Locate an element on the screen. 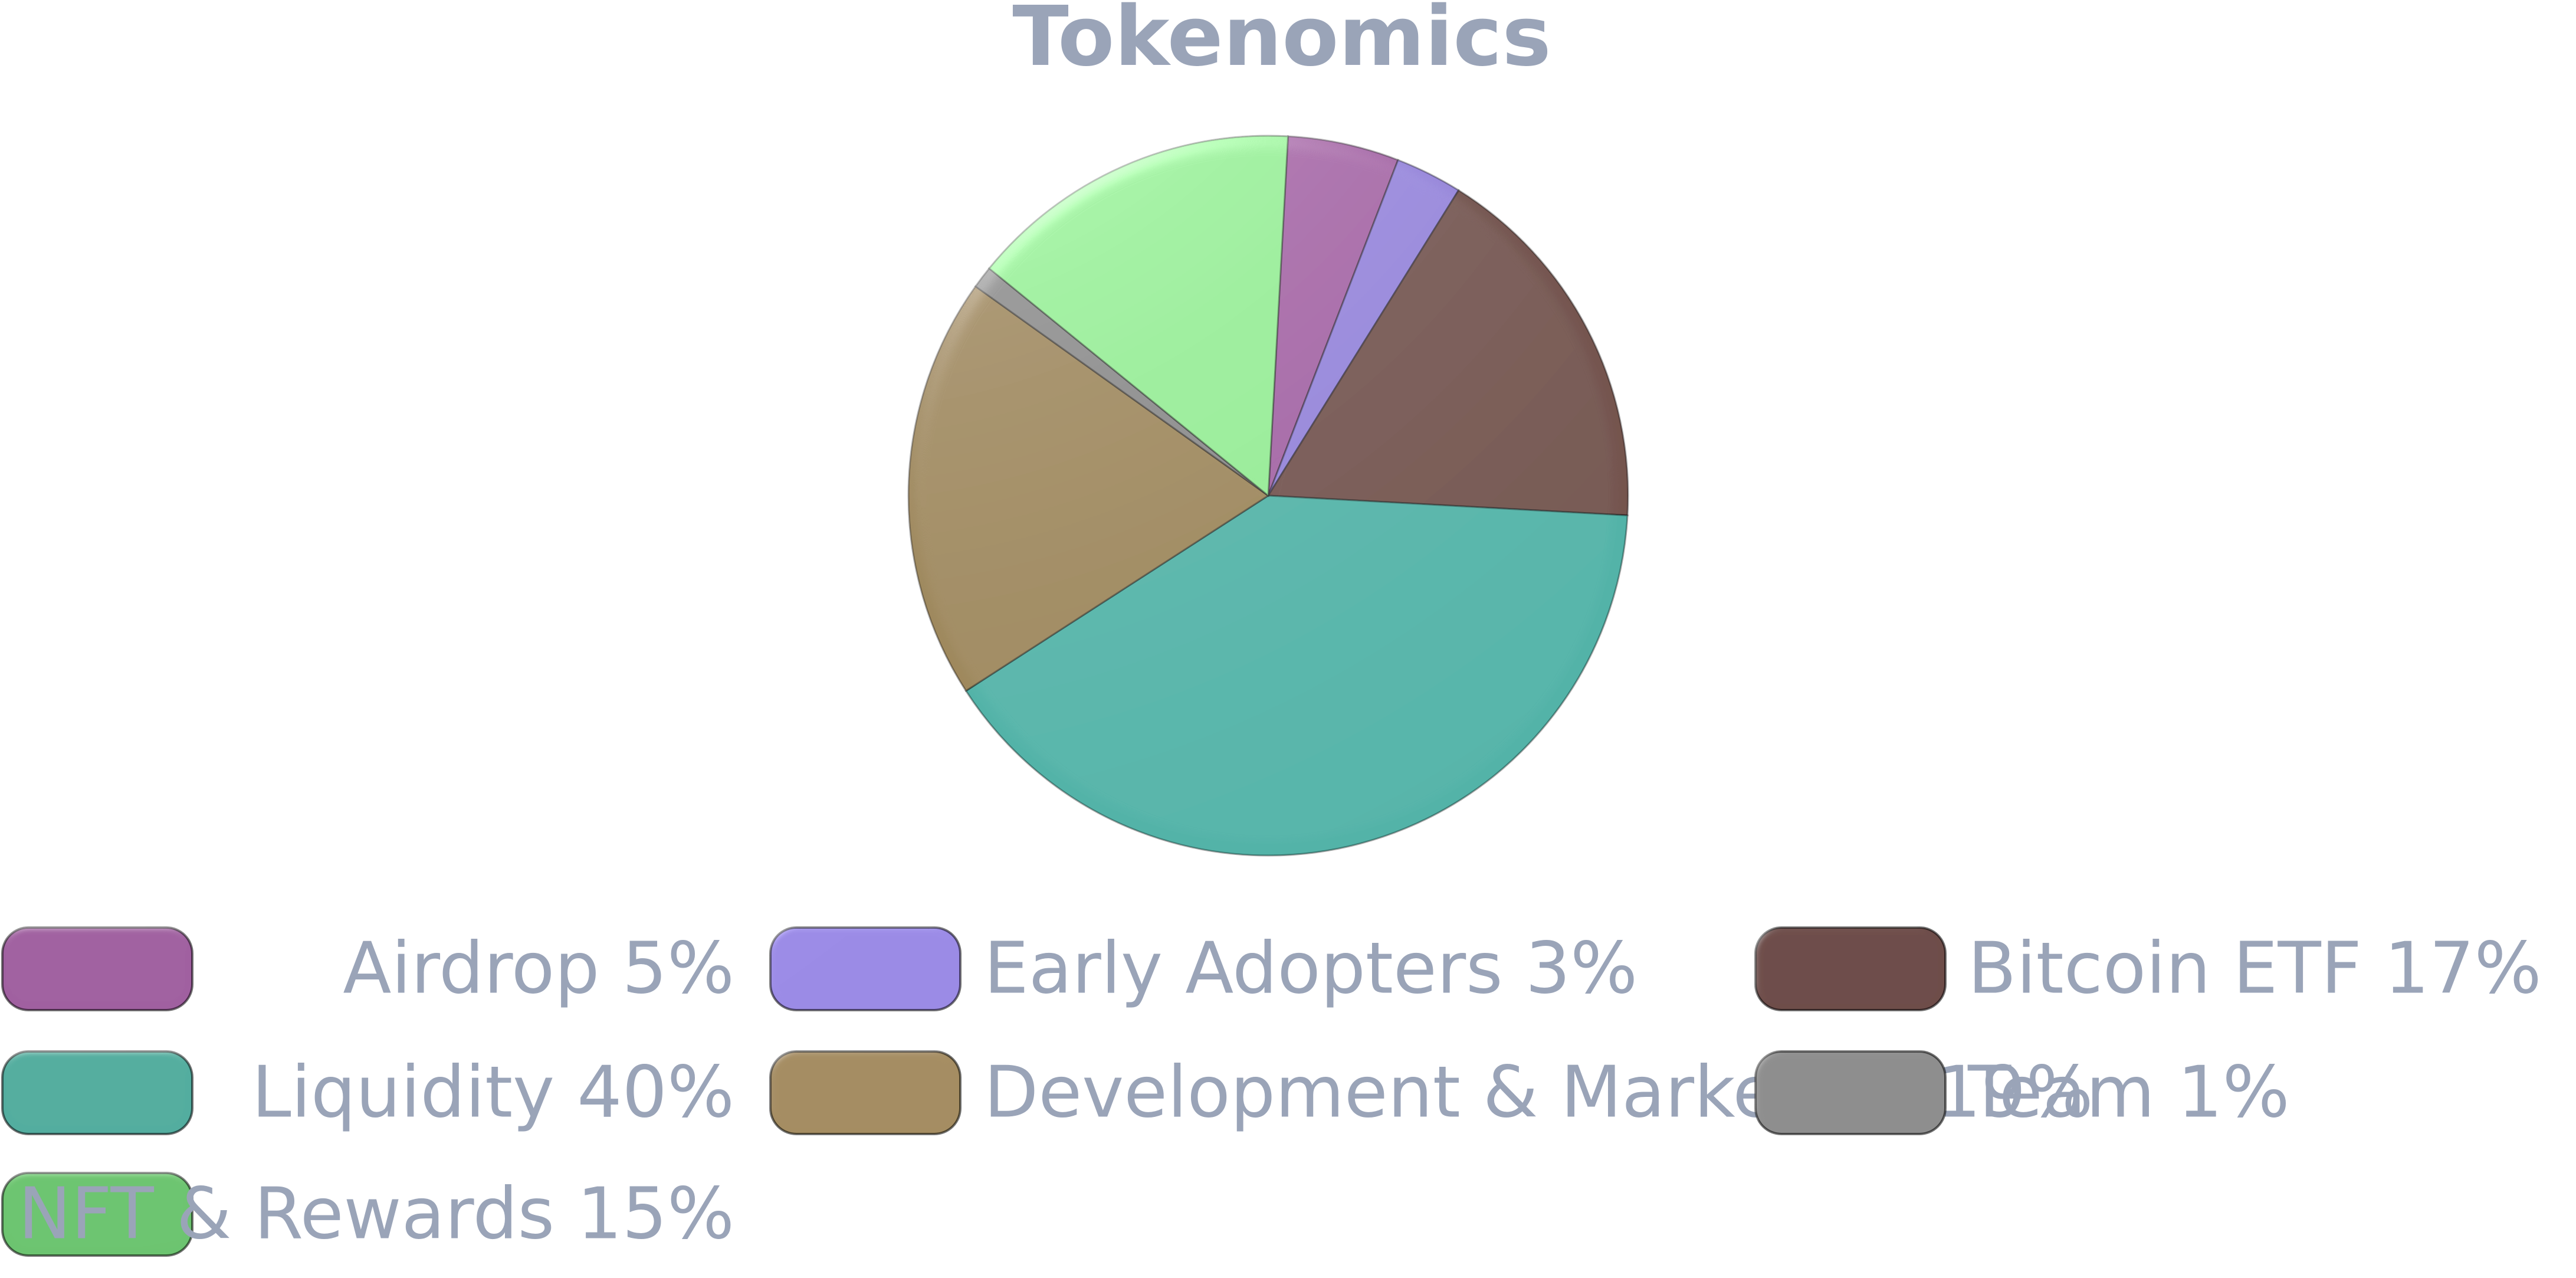 The image size is (2576, 1278). legend-label: Team 1% is located at coordinates (2128, 1093).